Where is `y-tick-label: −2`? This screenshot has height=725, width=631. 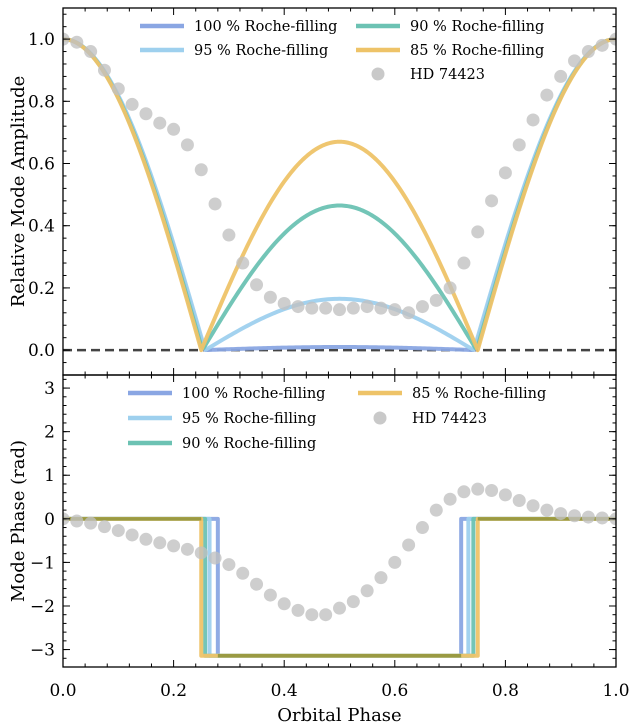
y-tick-label: −2 is located at coordinates (42, 607).